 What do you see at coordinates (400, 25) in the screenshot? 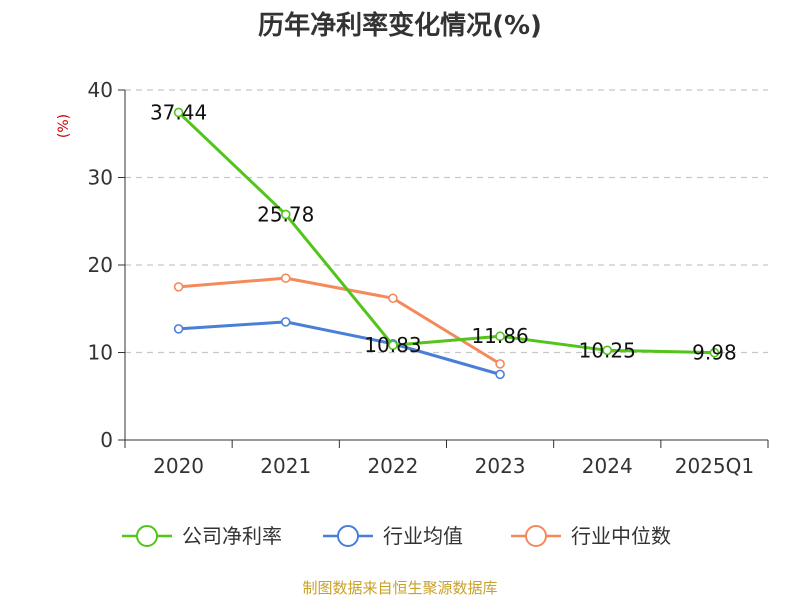
I see `chart-title: 历年净利率变化情况(%)` at bounding box center [400, 25].